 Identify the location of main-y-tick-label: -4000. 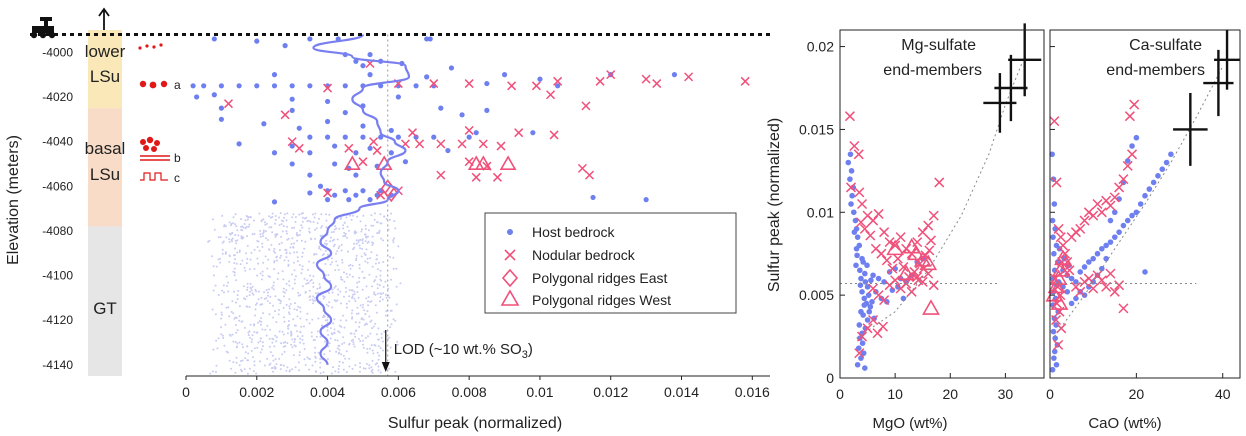
(57, 52).